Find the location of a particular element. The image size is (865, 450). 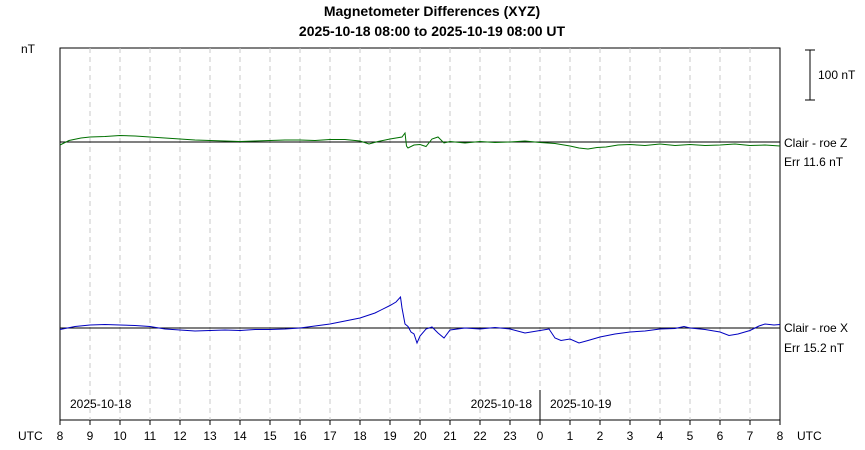

x-tick-label: 23 is located at coordinates (510, 436).